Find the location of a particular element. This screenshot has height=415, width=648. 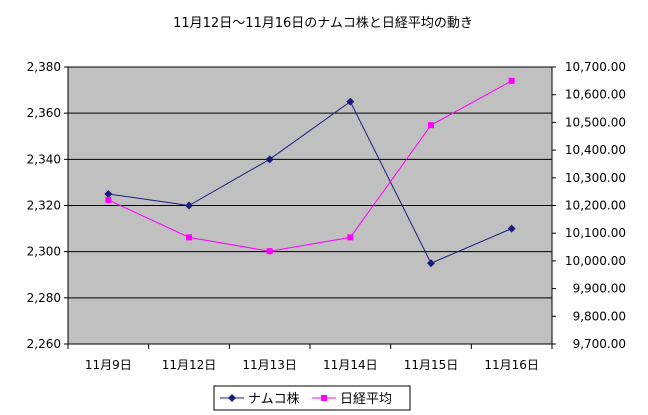

left-tick-label: 2,280 is located at coordinates (44, 298).